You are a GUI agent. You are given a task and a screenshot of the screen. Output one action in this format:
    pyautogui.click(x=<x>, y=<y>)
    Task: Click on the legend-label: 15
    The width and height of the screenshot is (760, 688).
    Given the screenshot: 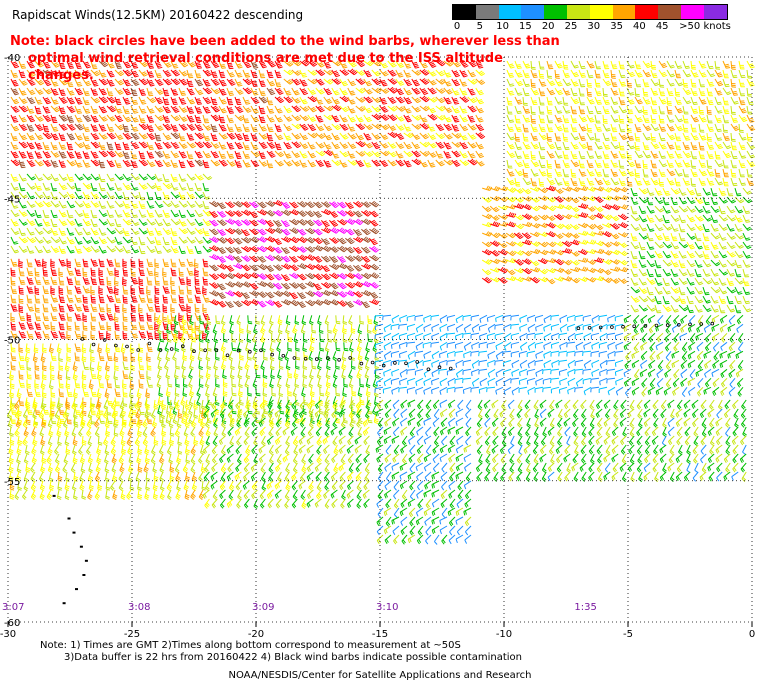 What is the action you would take?
    pyautogui.click(x=525, y=26)
    